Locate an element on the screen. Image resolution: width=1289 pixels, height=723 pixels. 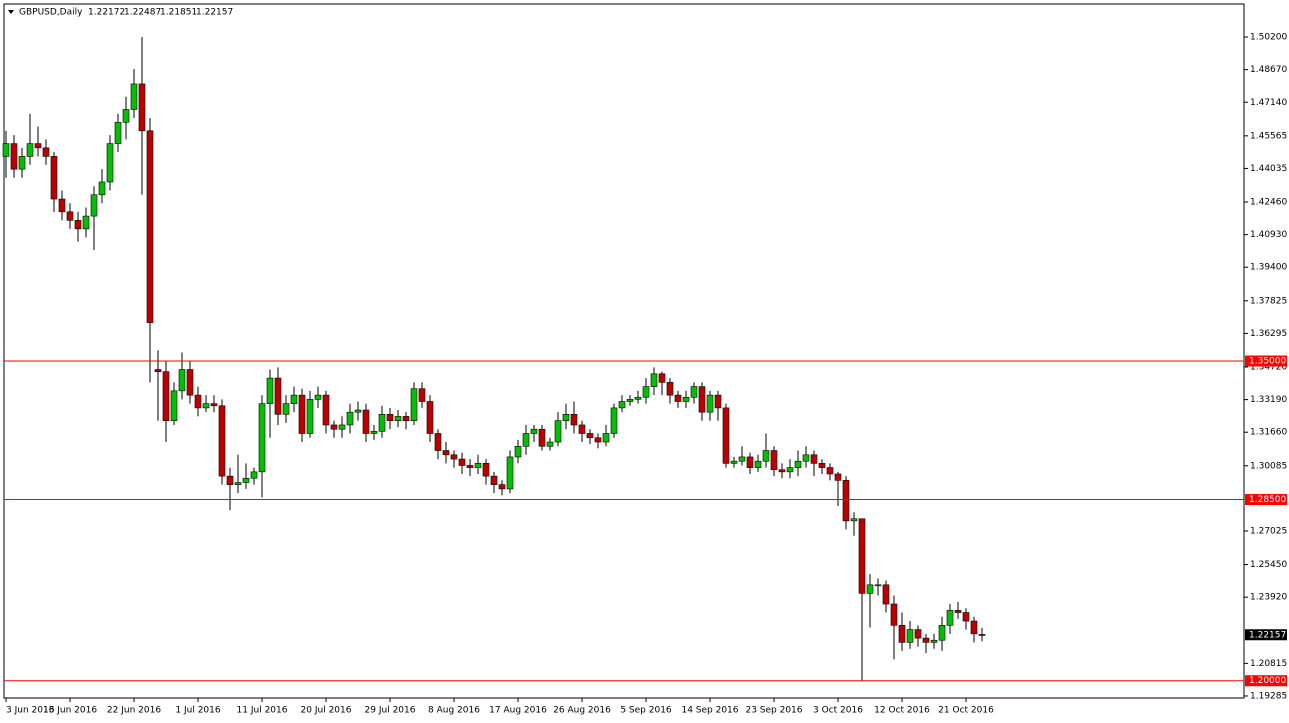
x-tick-label: 5 Sep 2016 is located at coordinates (646, 711).